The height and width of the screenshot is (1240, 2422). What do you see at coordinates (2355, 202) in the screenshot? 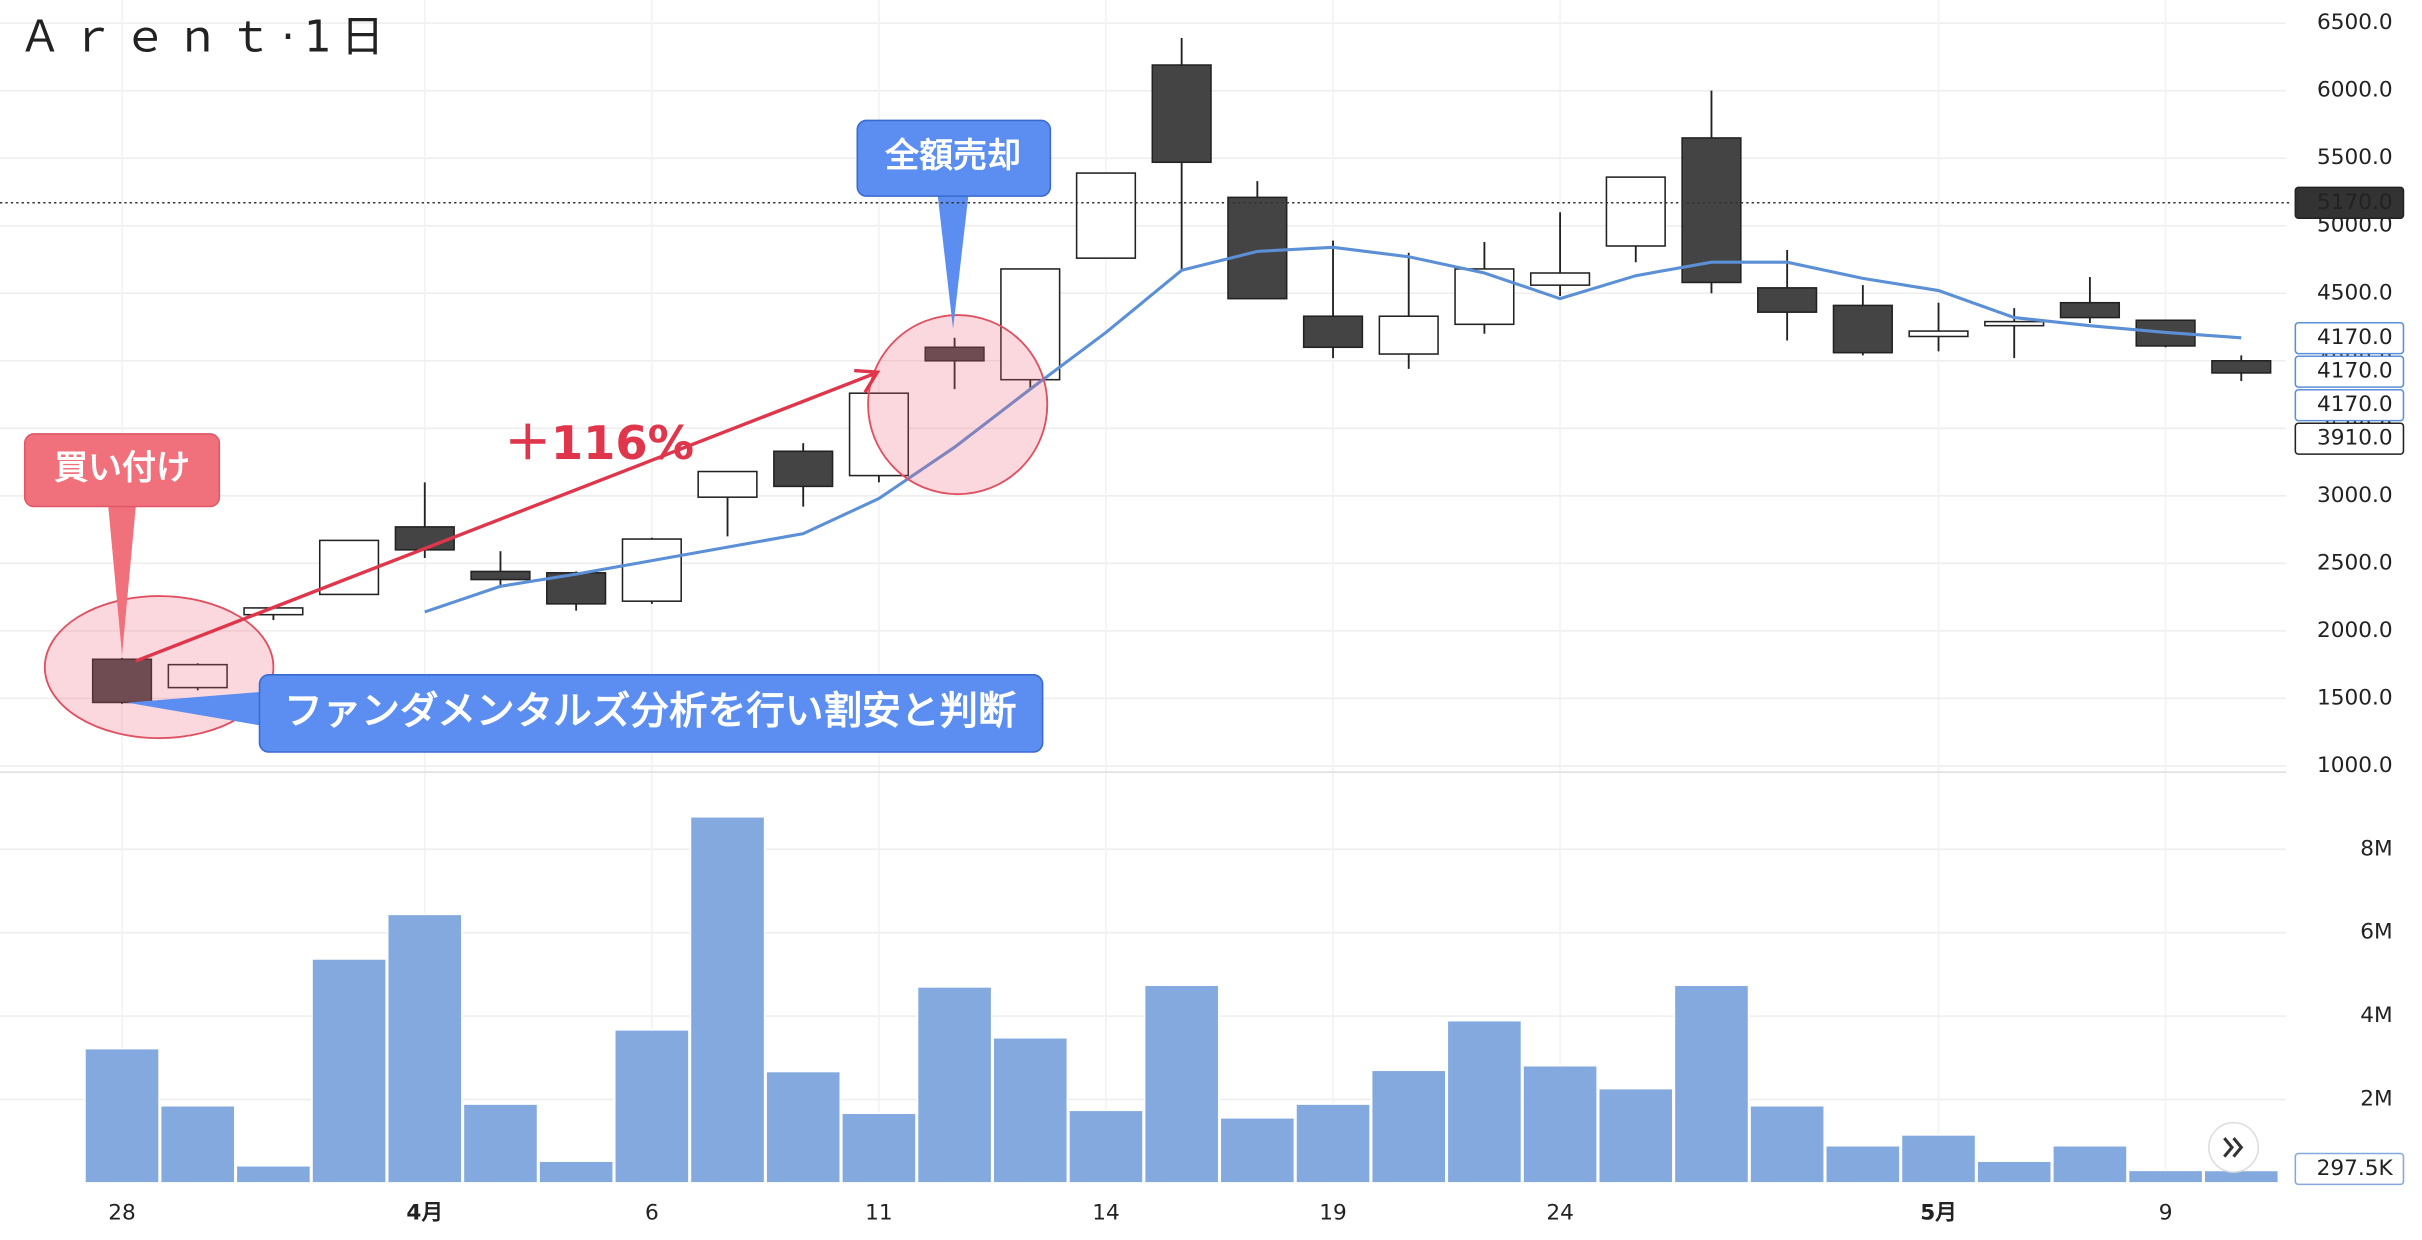
I see `price-label: 5170.0` at bounding box center [2355, 202].